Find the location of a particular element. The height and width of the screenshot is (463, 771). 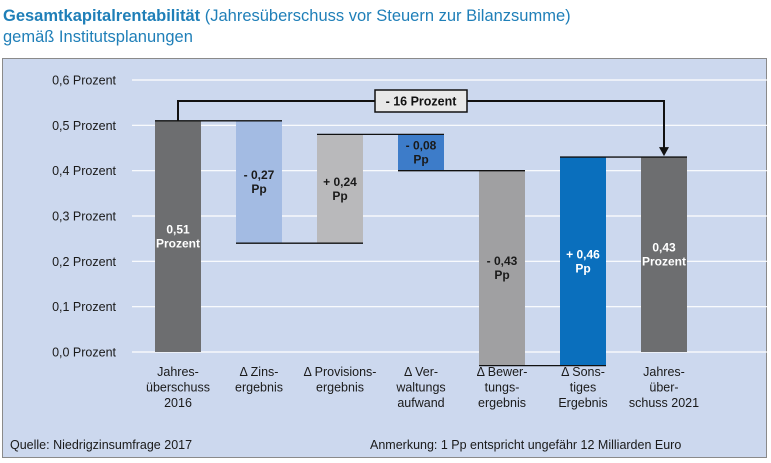

category-label: Δ Provisions- is located at coordinates (340, 372).